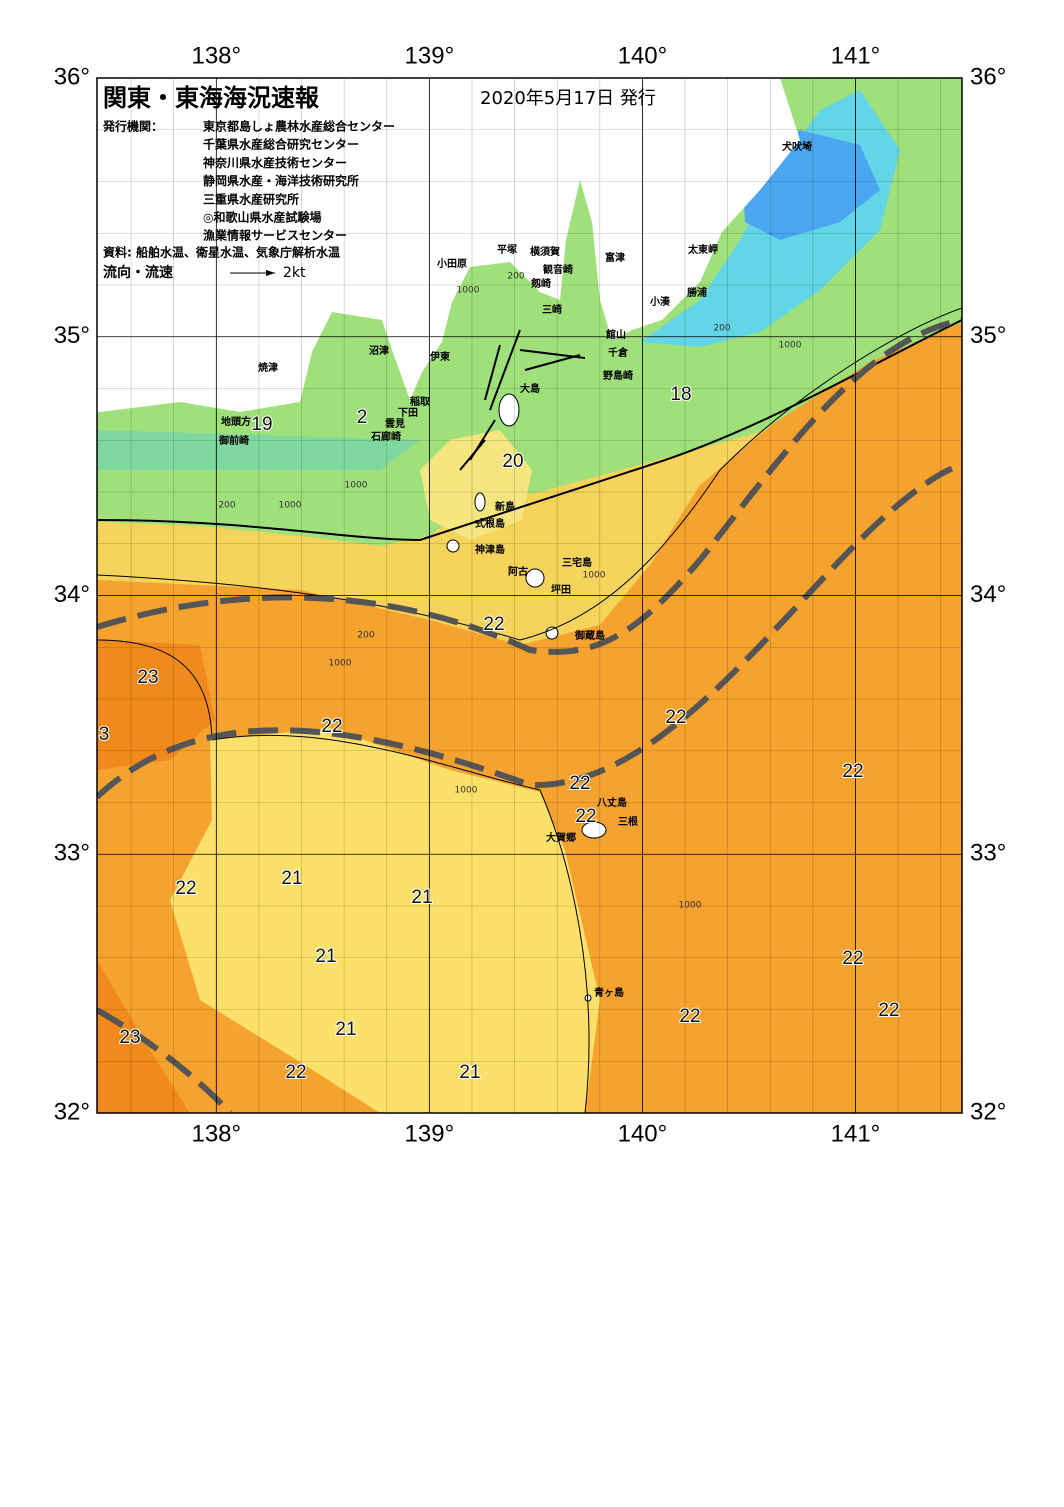 This screenshot has width=1064, height=1507. Describe the element at coordinates (526, 697) in the screenshot. I see `islands` at that location.